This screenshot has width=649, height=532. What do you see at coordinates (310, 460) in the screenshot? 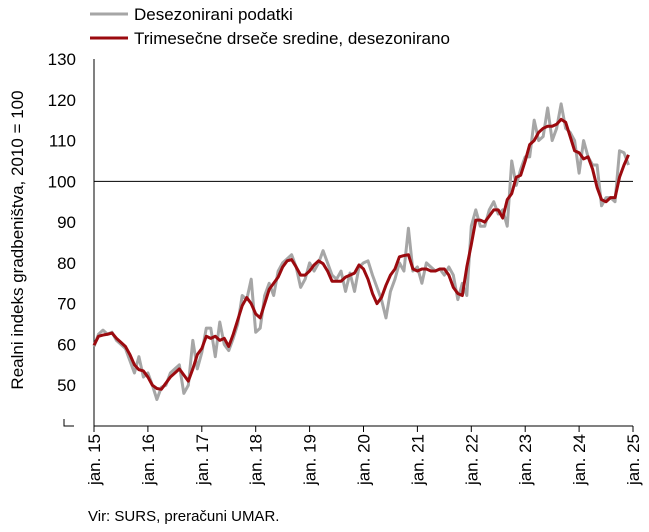
I see `x-tick-label: jan. 19` at bounding box center [310, 460].